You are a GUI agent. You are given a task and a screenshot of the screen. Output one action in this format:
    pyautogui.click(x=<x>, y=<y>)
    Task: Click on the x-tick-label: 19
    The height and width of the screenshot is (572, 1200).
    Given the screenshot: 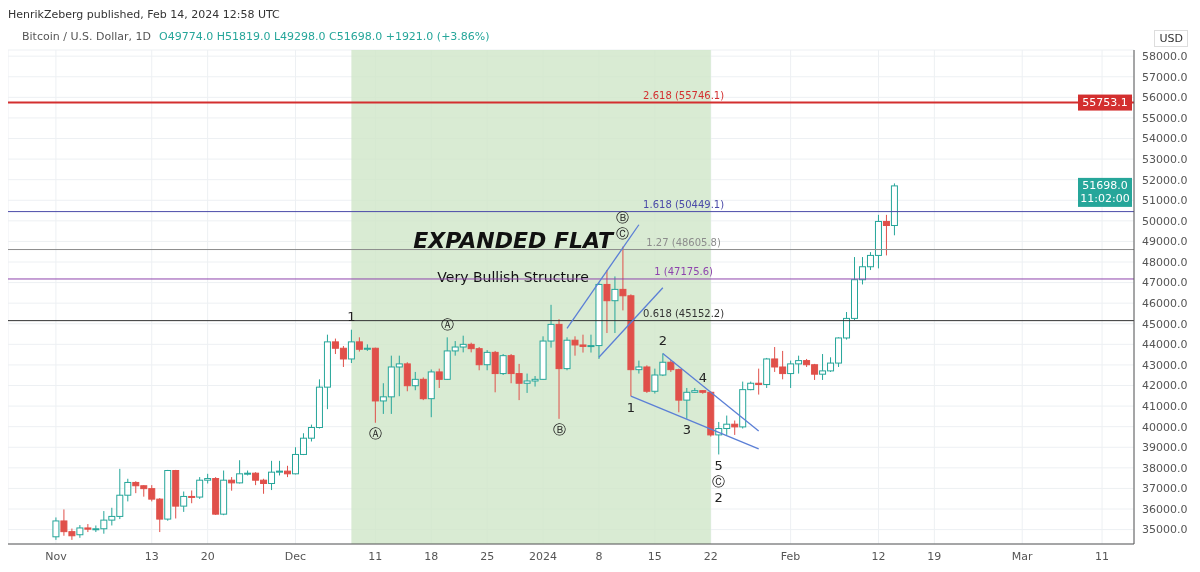 What is the action you would take?
    pyautogui.click(x=934, y=556)
    